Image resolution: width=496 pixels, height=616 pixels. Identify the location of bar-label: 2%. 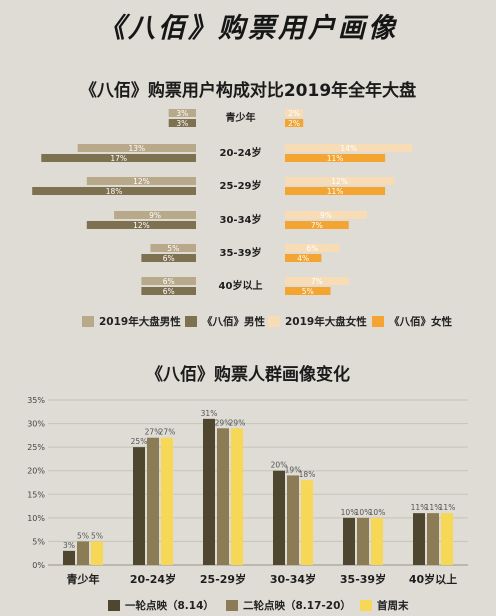
(294, 123).